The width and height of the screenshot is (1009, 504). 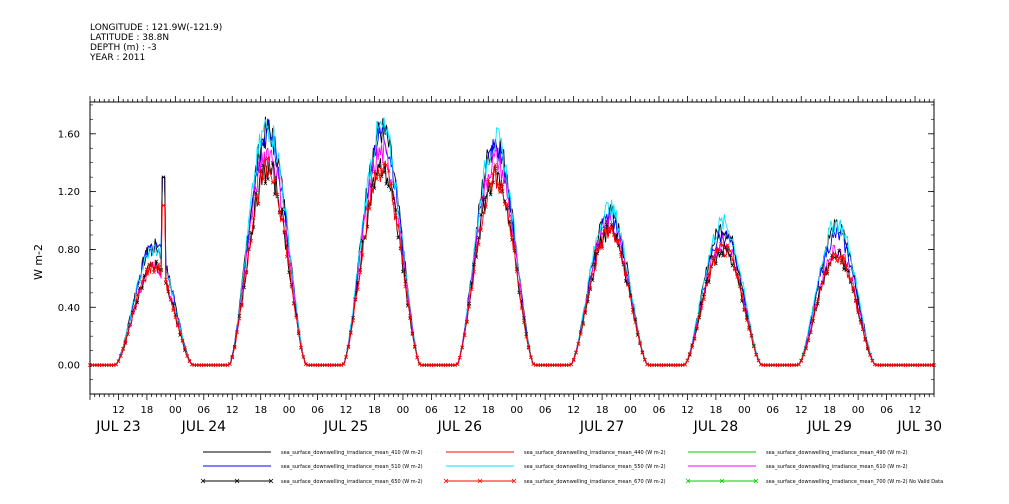 I want to click on legend-marker-s650, so click(x=271, y=481).